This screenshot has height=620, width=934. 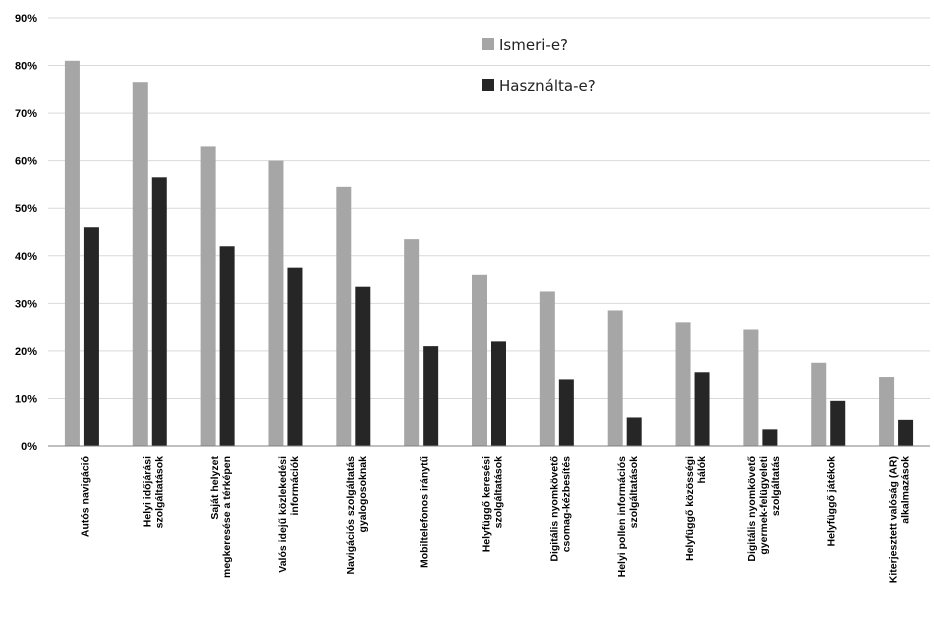 I want to click on x-category-label: Mobiltelefonos iránytű, so click(x=425, y=512).